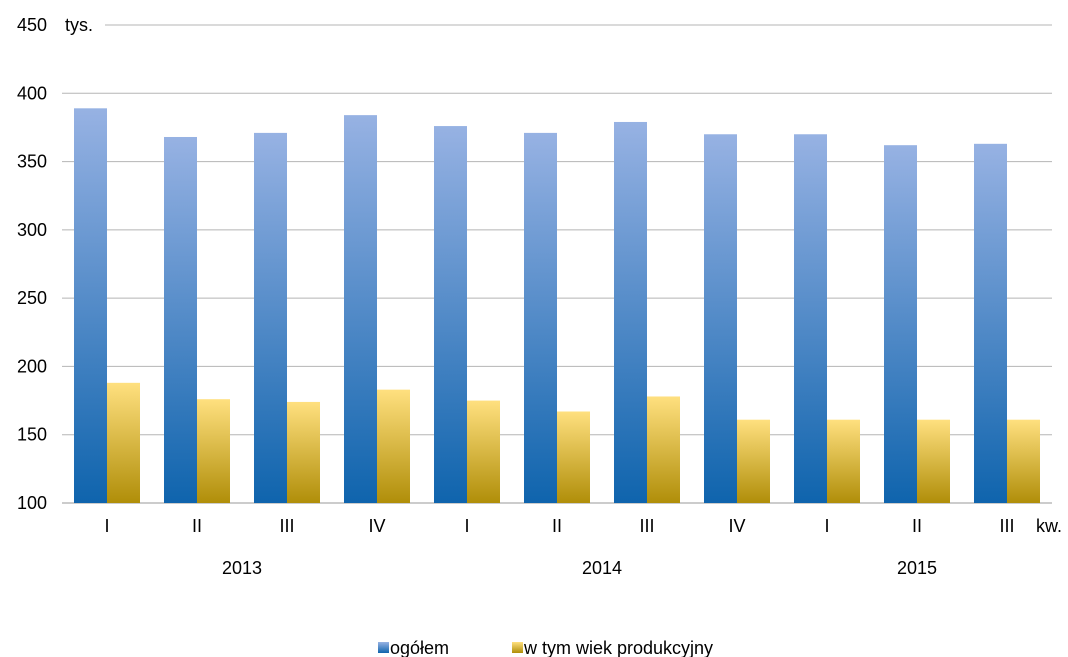 This screenshot has height=657, width=1068. I want to click on y-unit-label: tys., so click(79, 25).